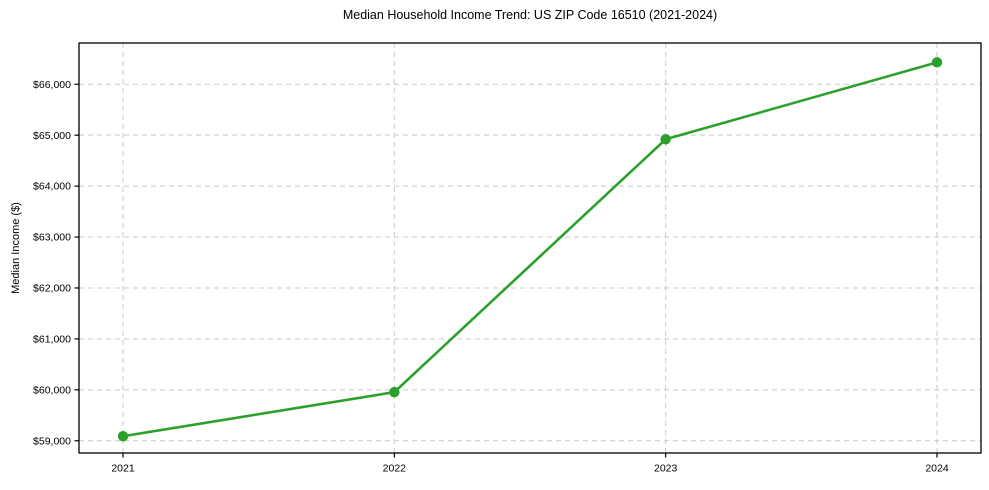 The width and height of the screenshot is (989, 490). Describe the element at coordinates (395, 469) in the screenshot. I see `x-tick-label: 2022` at that location.